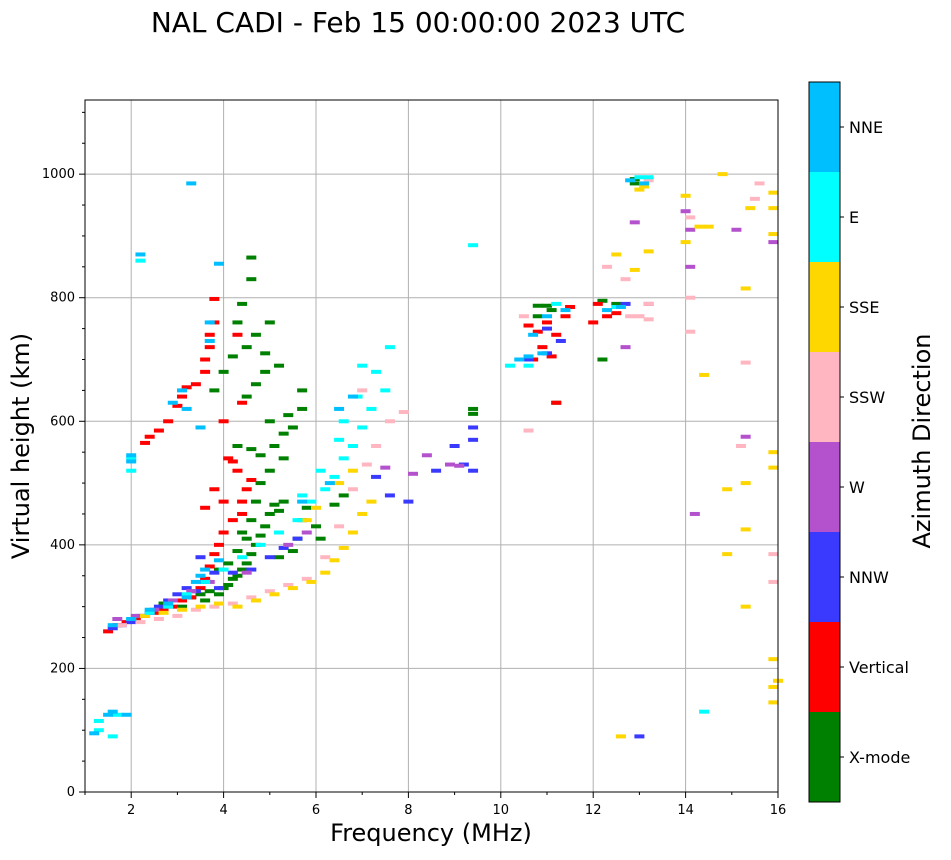 The height and width of the screenshot is (860, 951). Describe the element at coordinates (824, 217) in the screenshot. I see `colorbar-segment-e` at that location.